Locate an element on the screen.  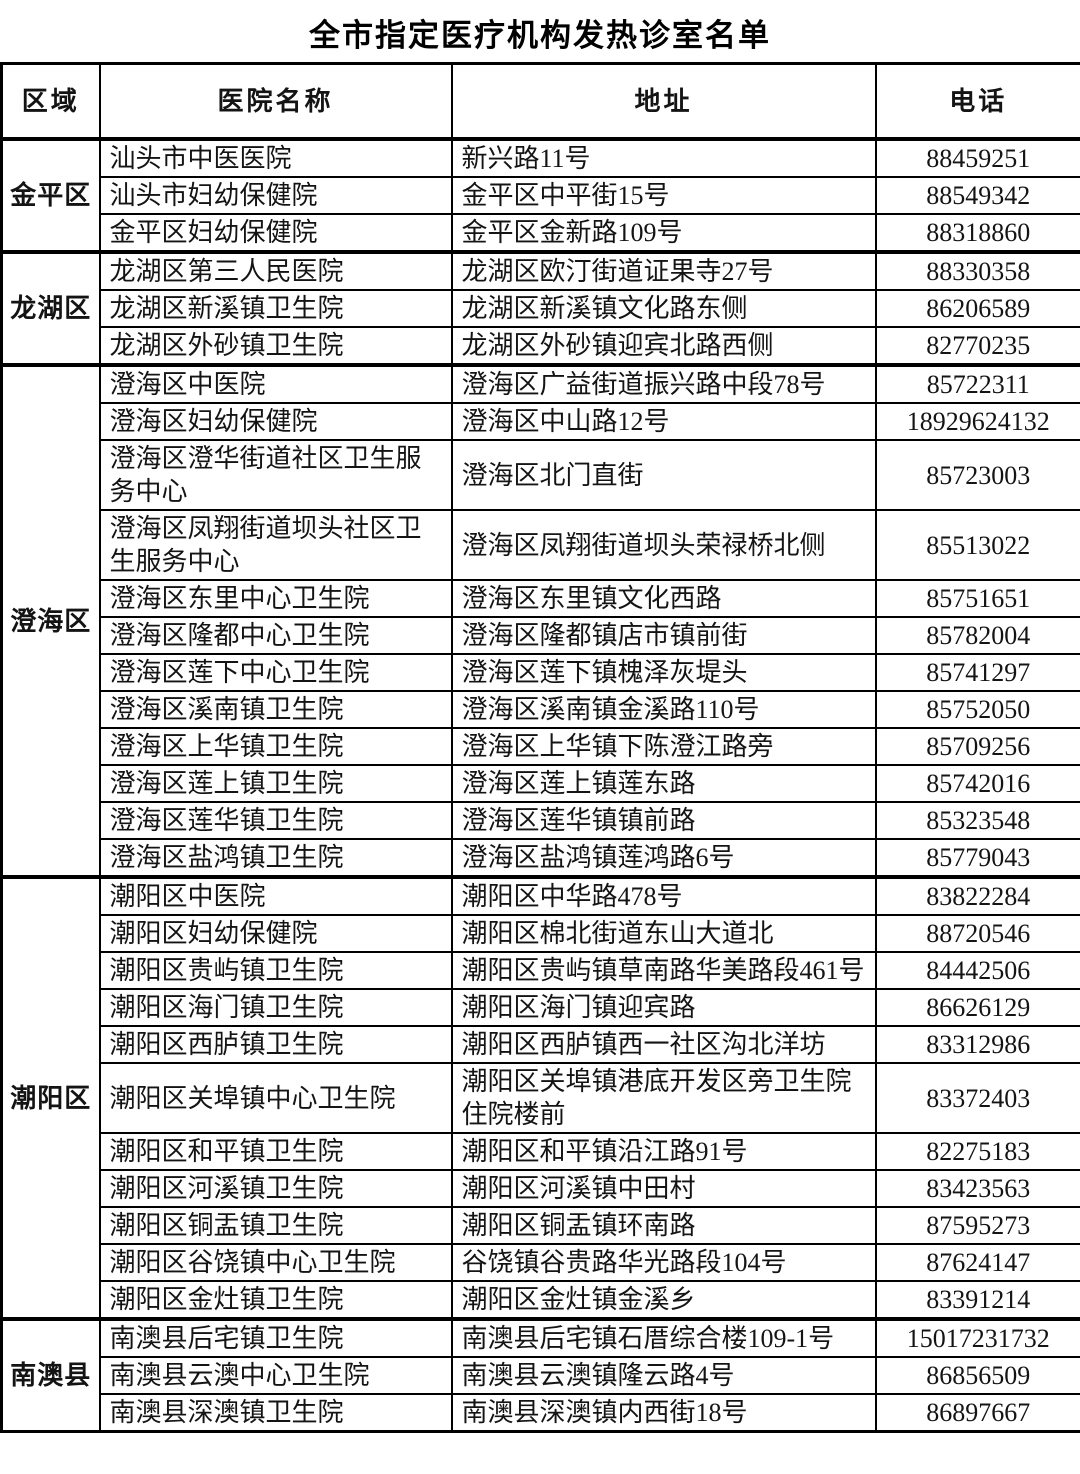
table-row: 澄海区莲上镇卫生院 澄海区莲上镇莲东路 85742016 is located at coordinates (541, 783).